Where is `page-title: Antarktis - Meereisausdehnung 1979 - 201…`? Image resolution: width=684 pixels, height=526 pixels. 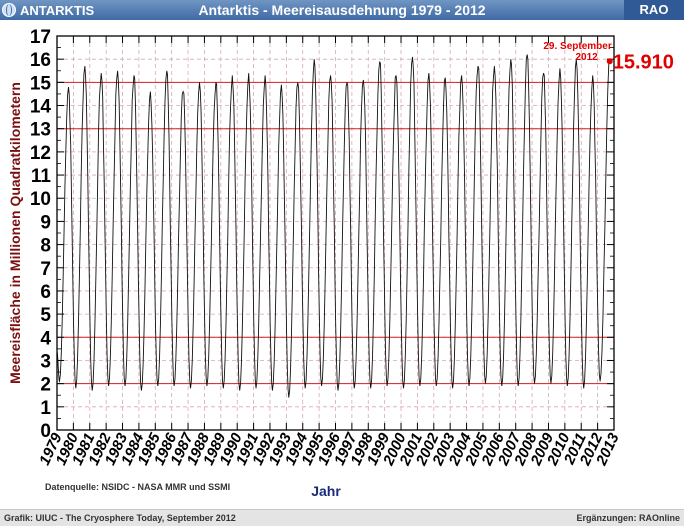 page-title: Antarktis - Meereisausdehnung 1979 - 201… is located at coordinates (342, 10).